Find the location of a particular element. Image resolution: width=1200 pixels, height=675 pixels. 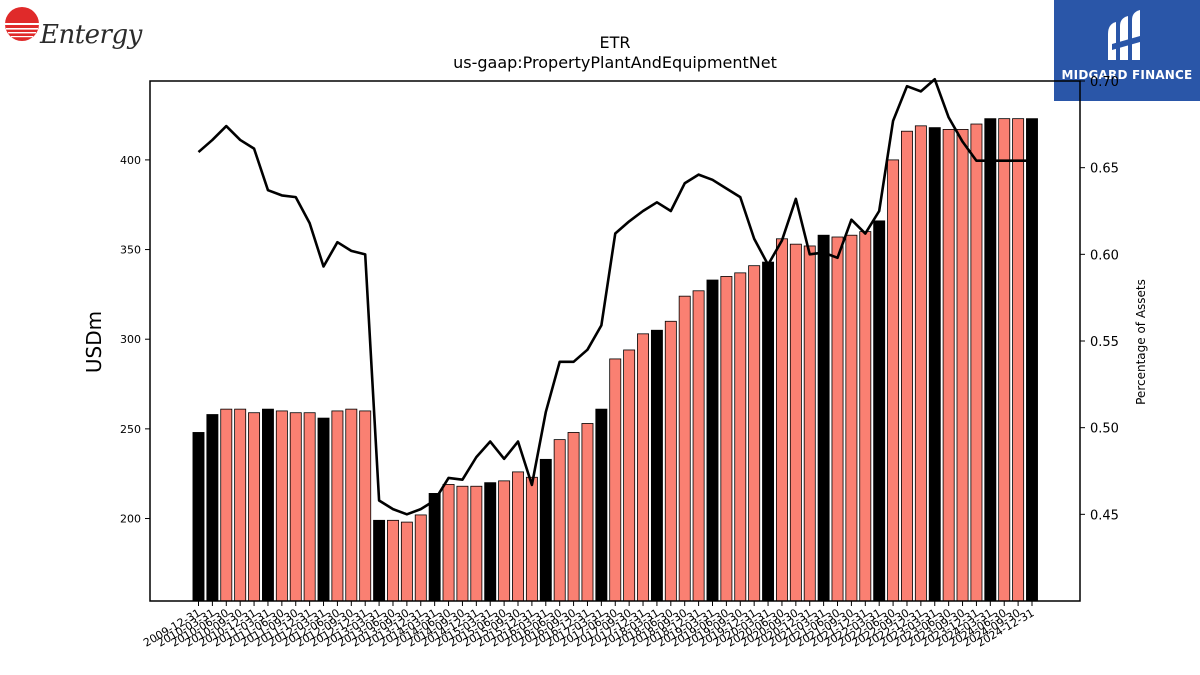

entergy-logo: Entergy is located at coordinates (74, 30).